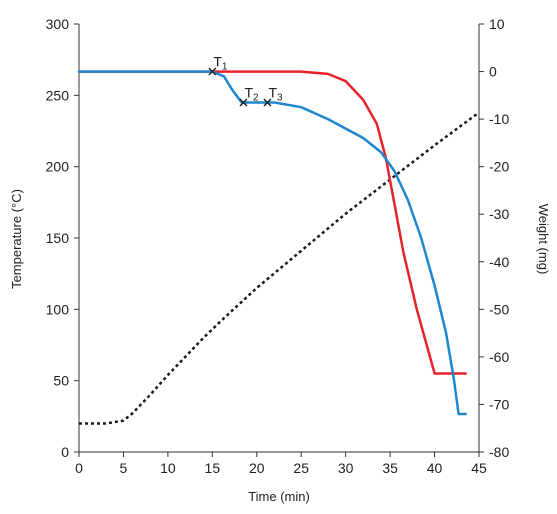  What do you see at coordinates (499, 309) in the screenshot?
I see `y2-tick-label: -50` at bounding box center [499, 309].